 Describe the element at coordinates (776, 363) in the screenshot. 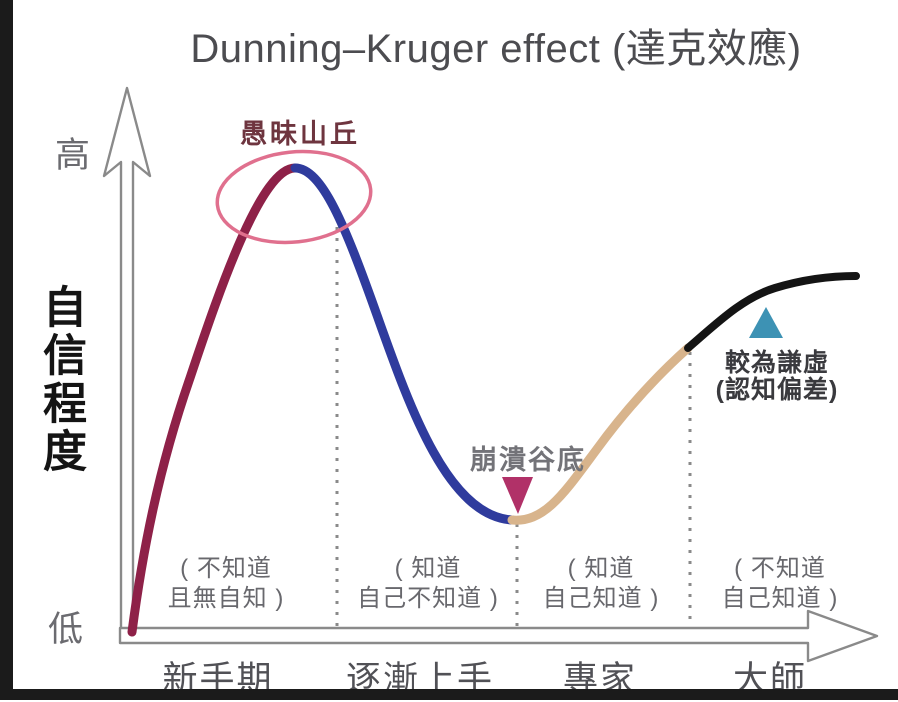

I see `humble-annotation-line1: 較為謙虛` at that location.